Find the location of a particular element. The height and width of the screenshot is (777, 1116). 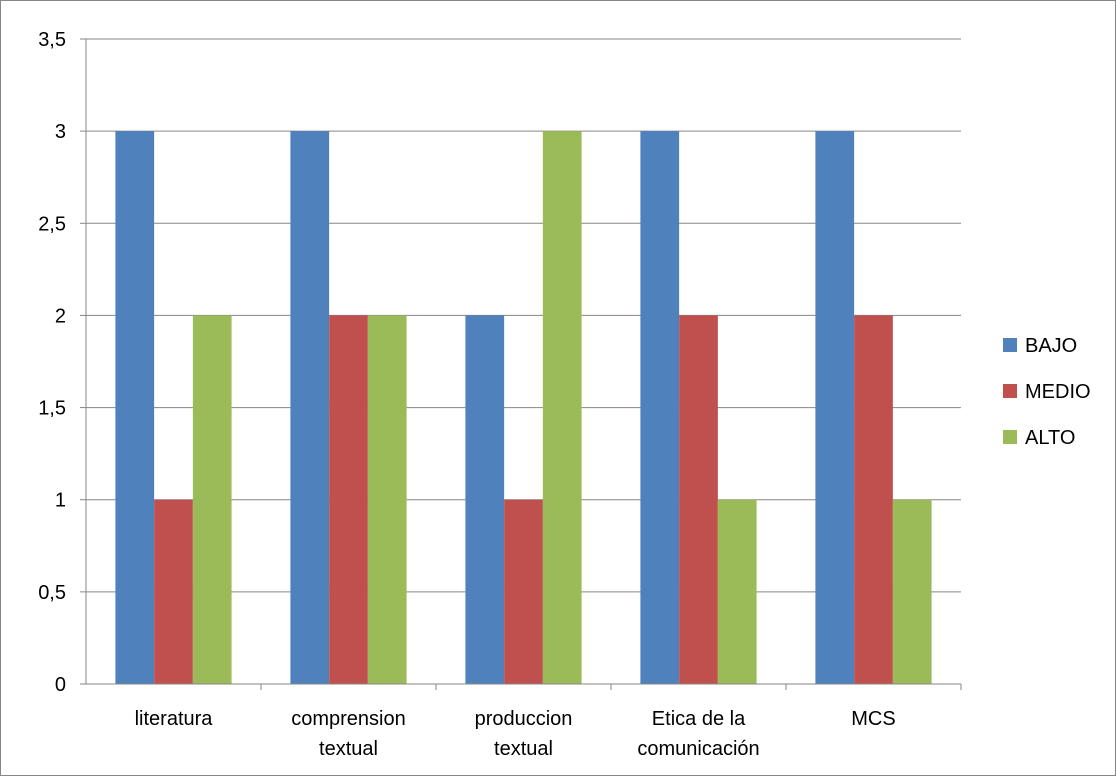

legend-label-alto: ALTO is located at coordinates (1050, 438).